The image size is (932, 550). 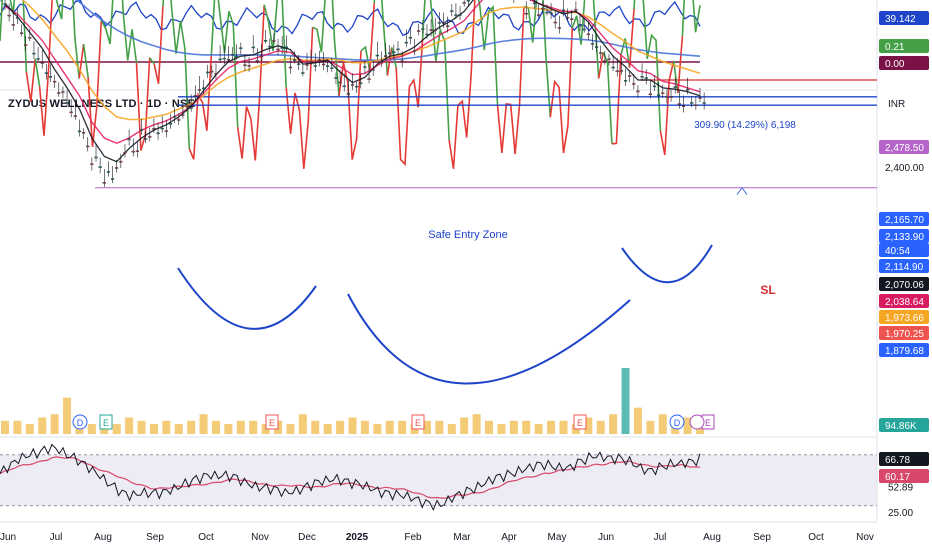 I want to click on measured-move-label: 309.90 (14.29%) 6,198, so click(x=745, y=125).